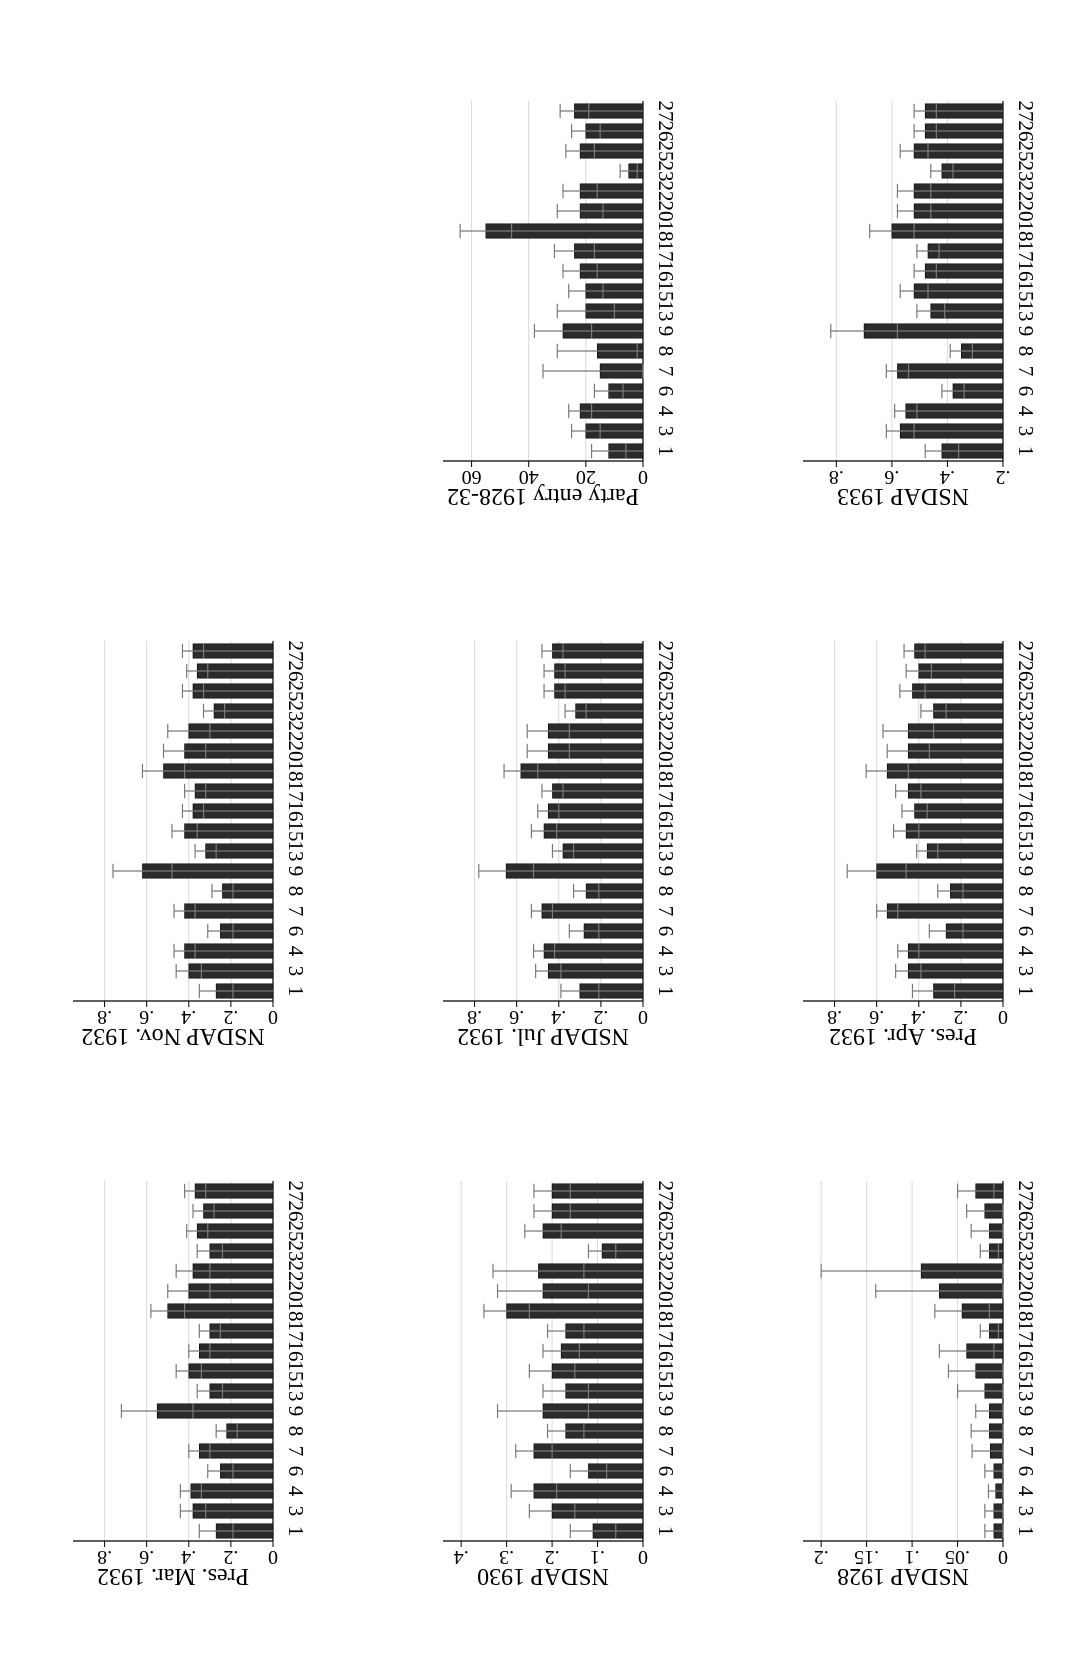 The height and width of the screenshot is (1671, 1083). What do you see at coordinates (173, 1576) in the screenshot?
I see `panel-title: Pres. Mar. 1932` at bounding box center [173, 1576].